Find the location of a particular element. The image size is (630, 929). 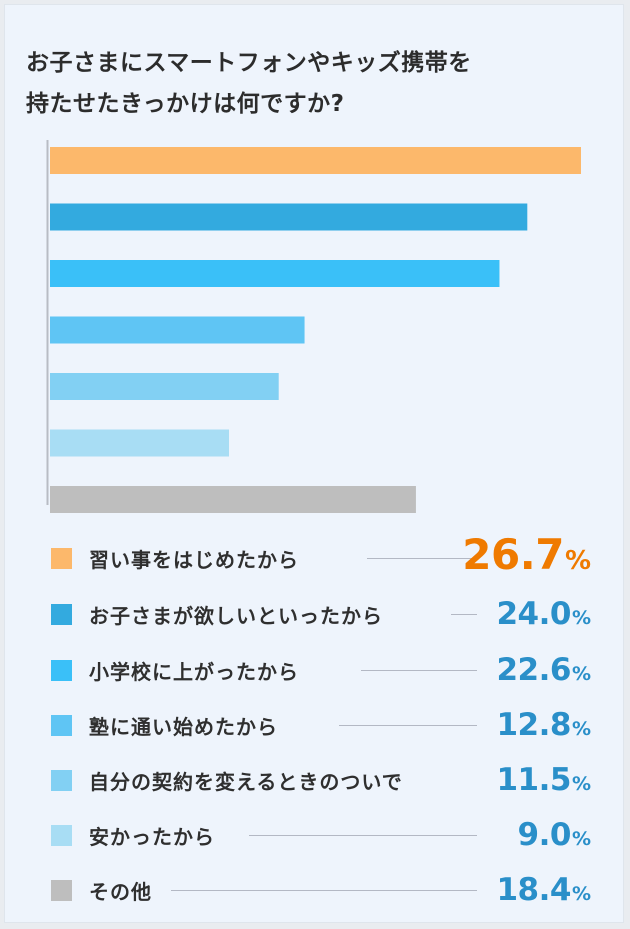

chart-title-line-2: 持たせたきっかけは何ですか? is located at coordinates (185, 104).